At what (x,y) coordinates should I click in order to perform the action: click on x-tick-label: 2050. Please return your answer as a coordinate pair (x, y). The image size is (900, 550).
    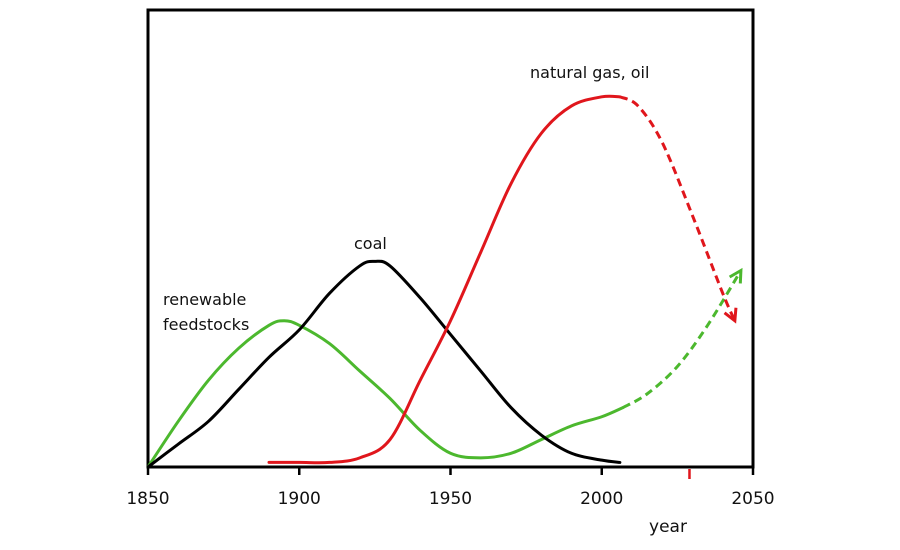
    Looking at the image, I should click on (752, 499).